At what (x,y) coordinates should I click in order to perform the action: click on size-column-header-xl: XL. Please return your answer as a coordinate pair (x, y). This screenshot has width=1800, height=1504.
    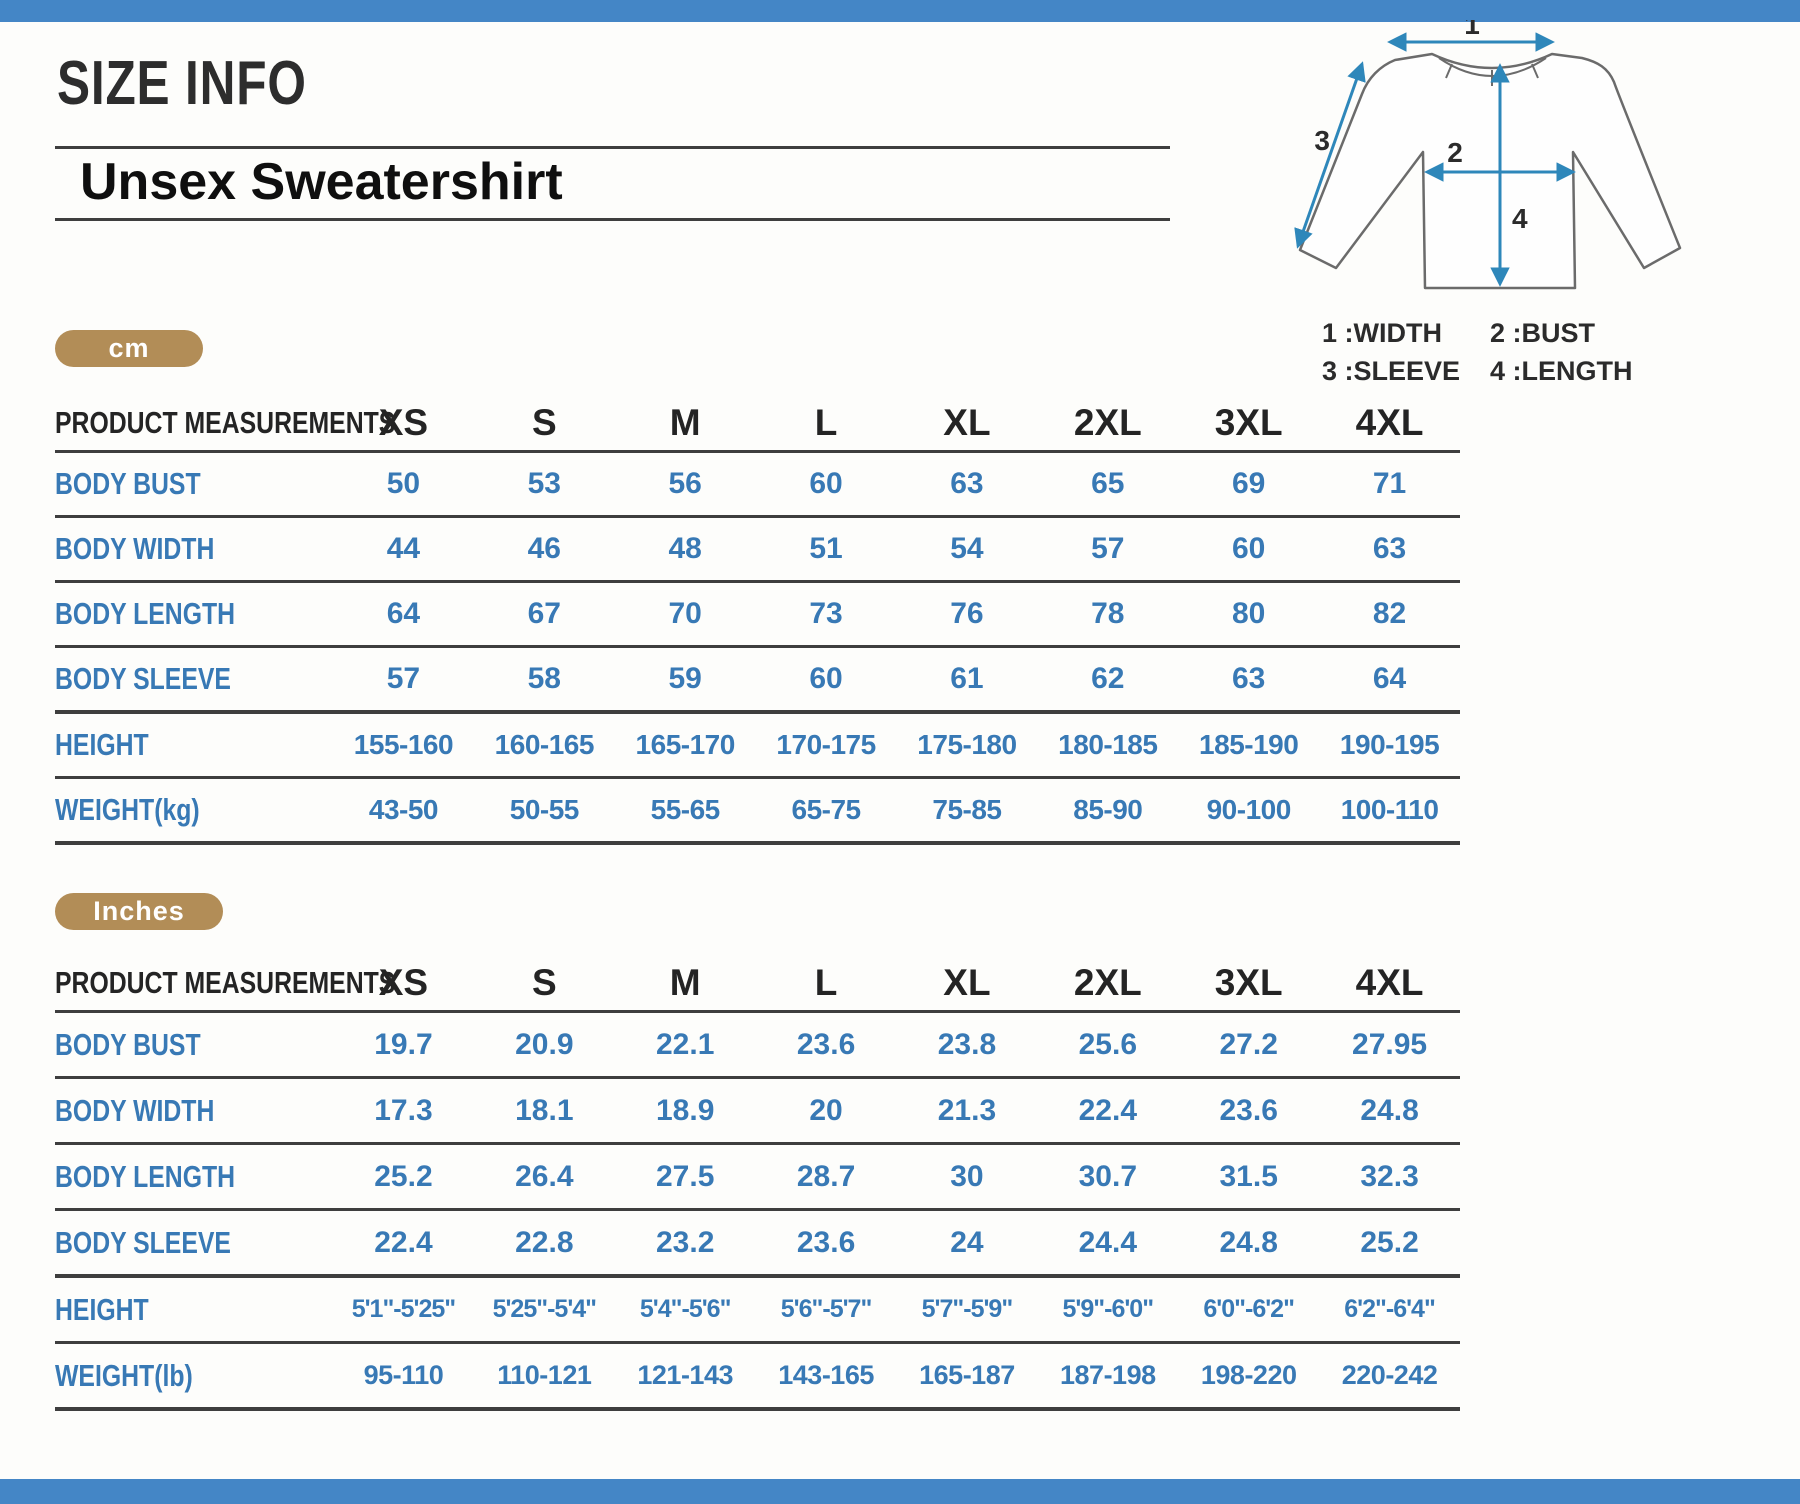
    Looking at the image, I should click on (967, 424).